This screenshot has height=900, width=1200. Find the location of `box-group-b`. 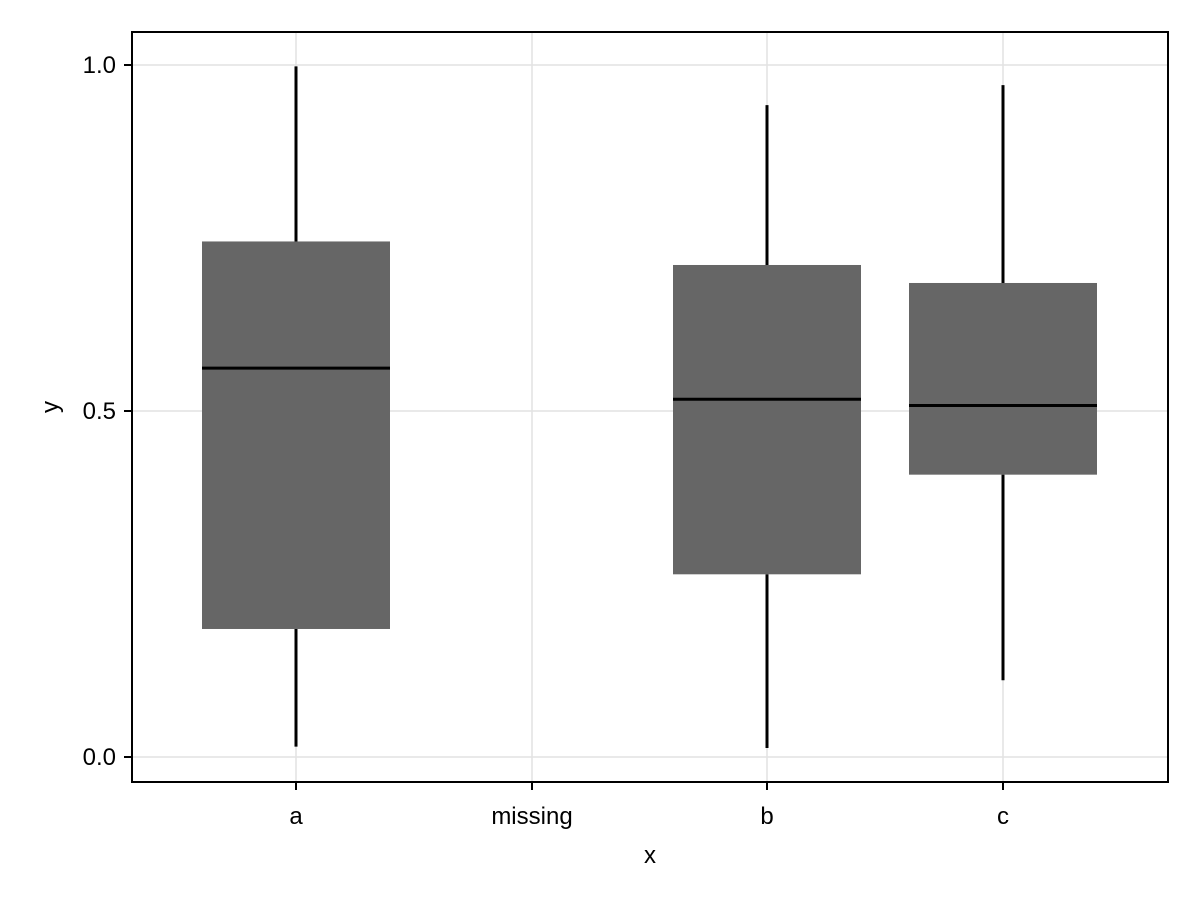

box-group-b is located at coordinates (767, 427).